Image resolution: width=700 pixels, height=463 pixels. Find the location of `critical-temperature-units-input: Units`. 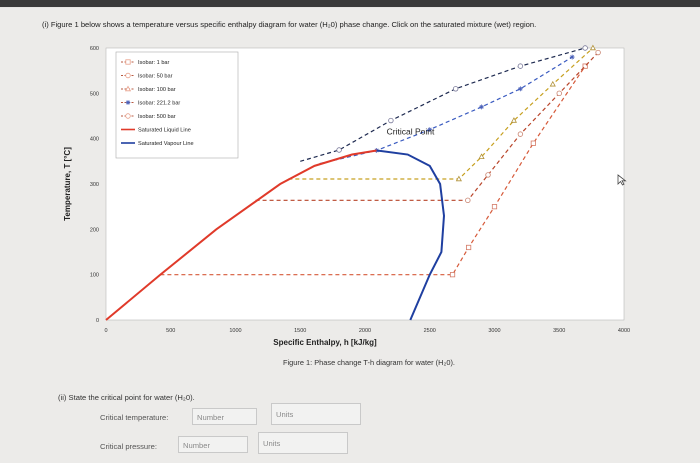

critical-temperature-units-input: Units is located at coordinates (316, 414).